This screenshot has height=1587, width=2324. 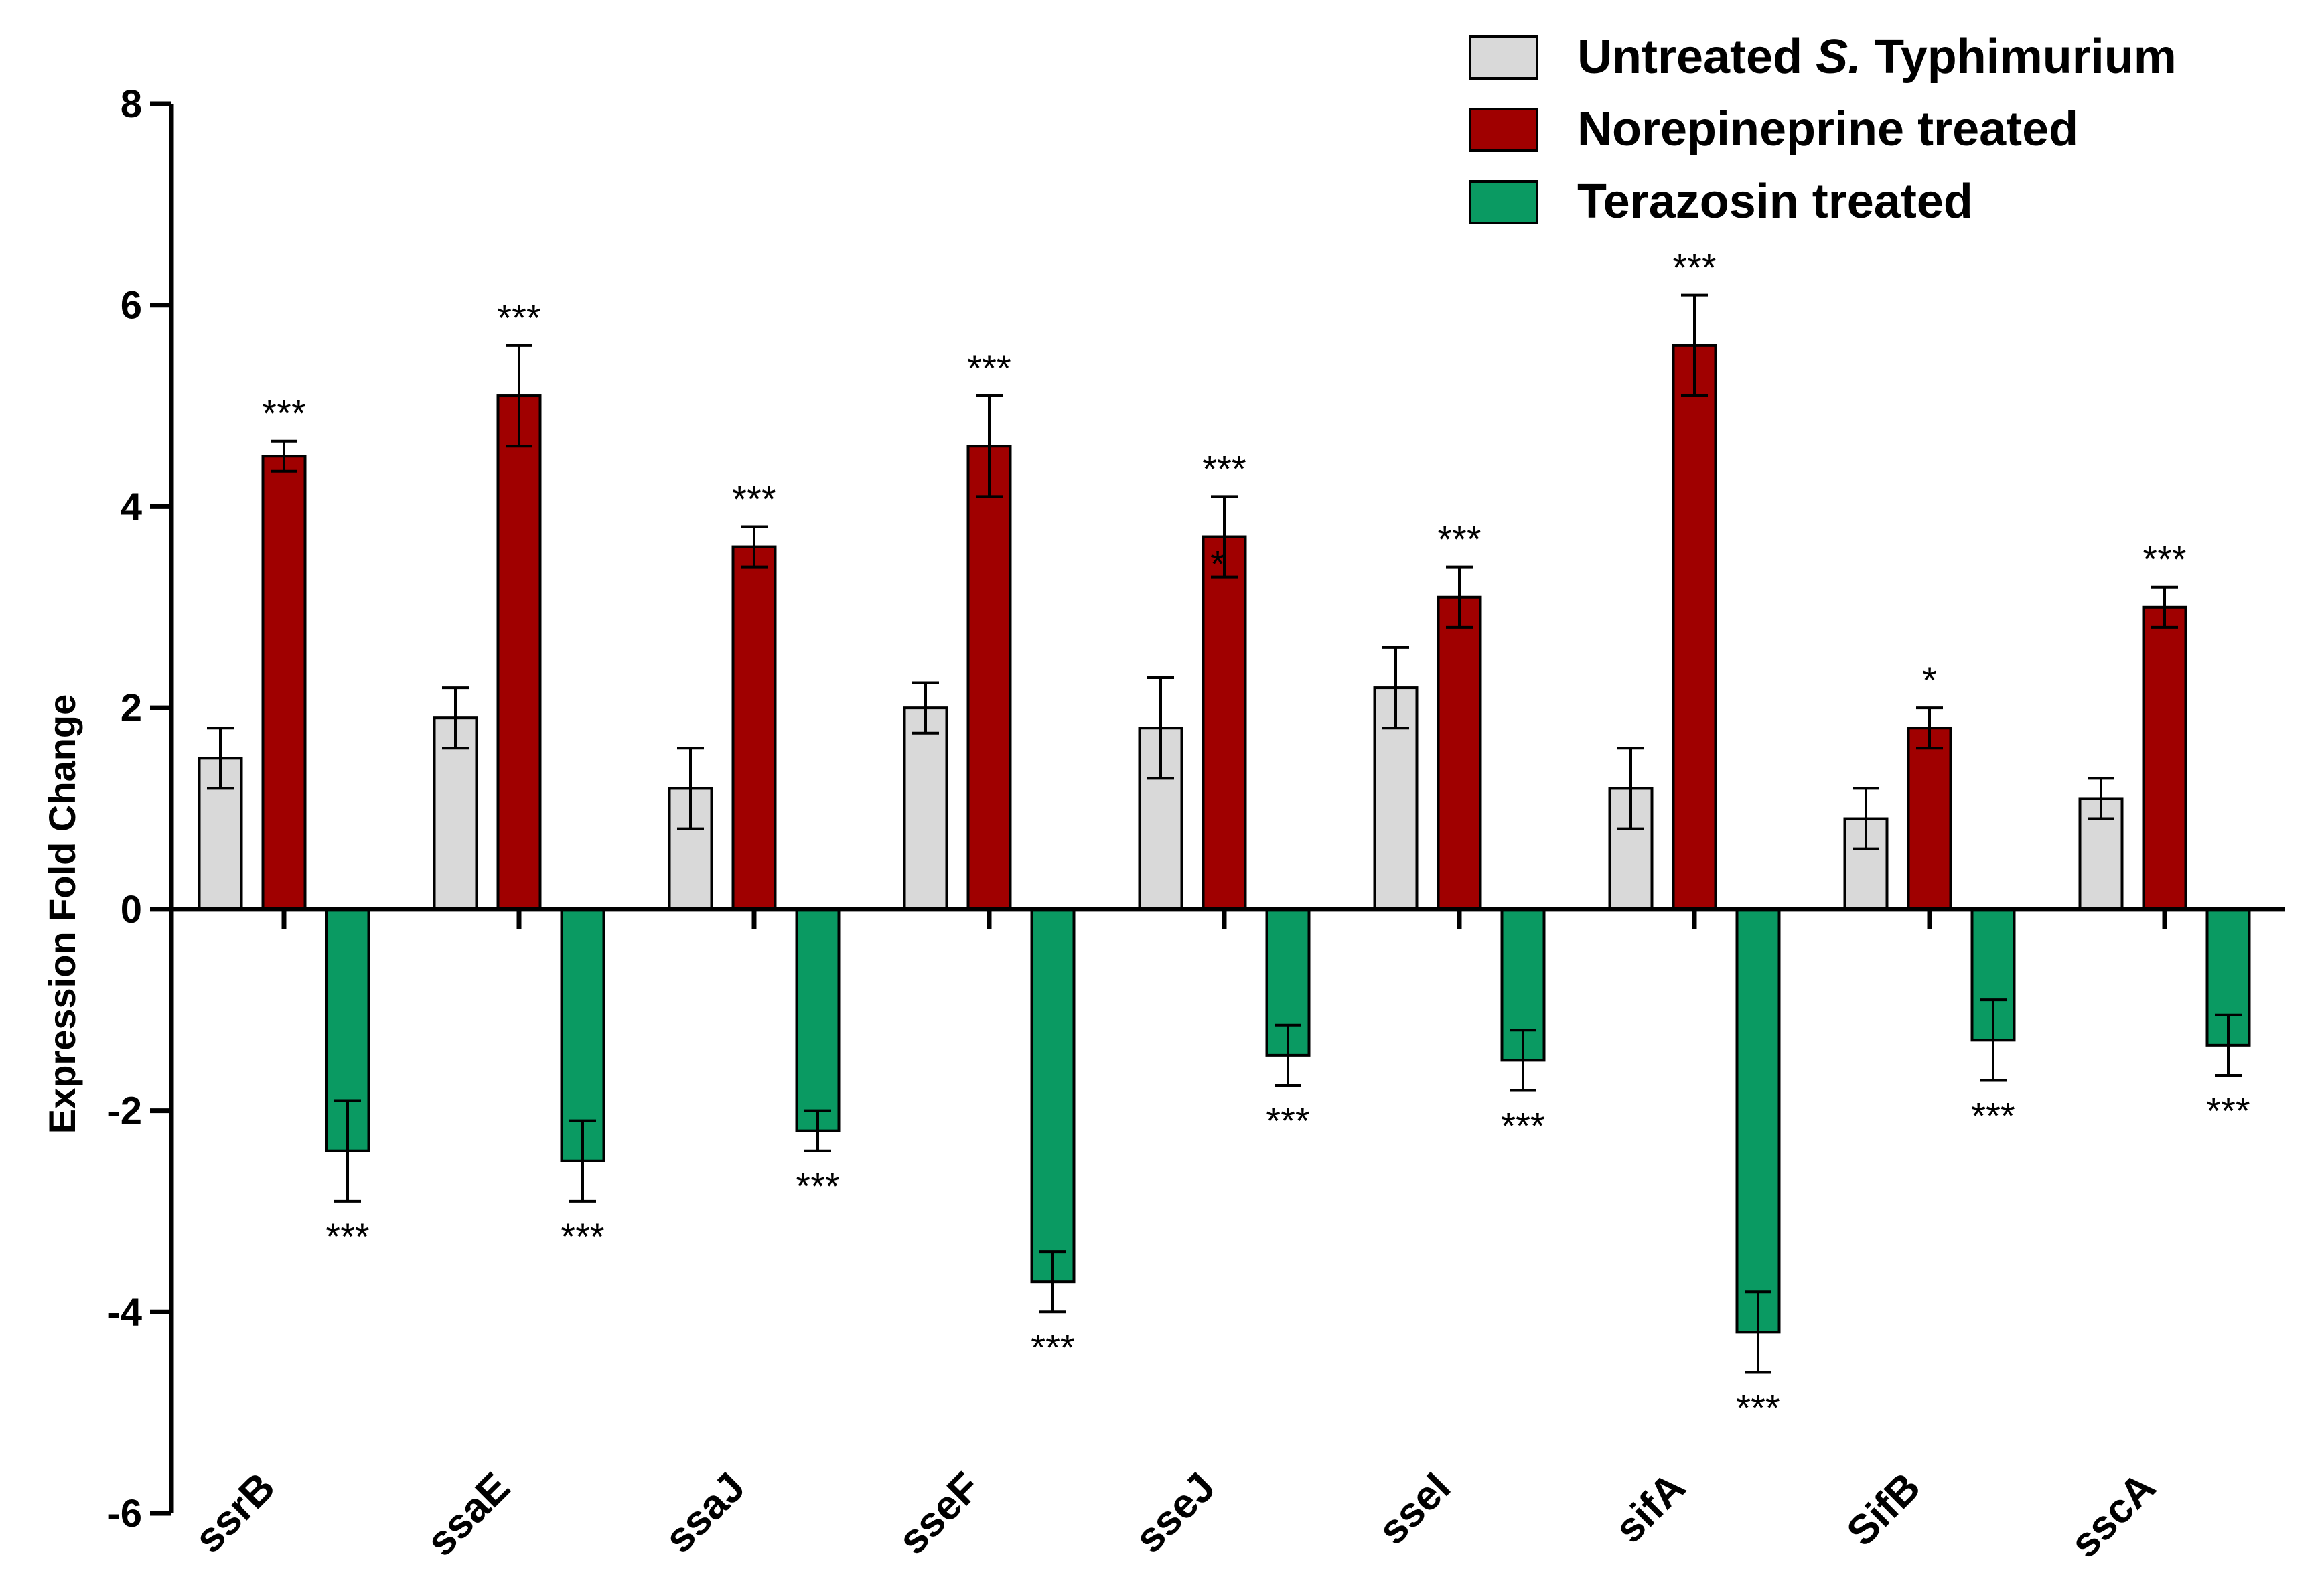 I want to click on x-tick-label: sscA, so click(x=2113, y=1516).